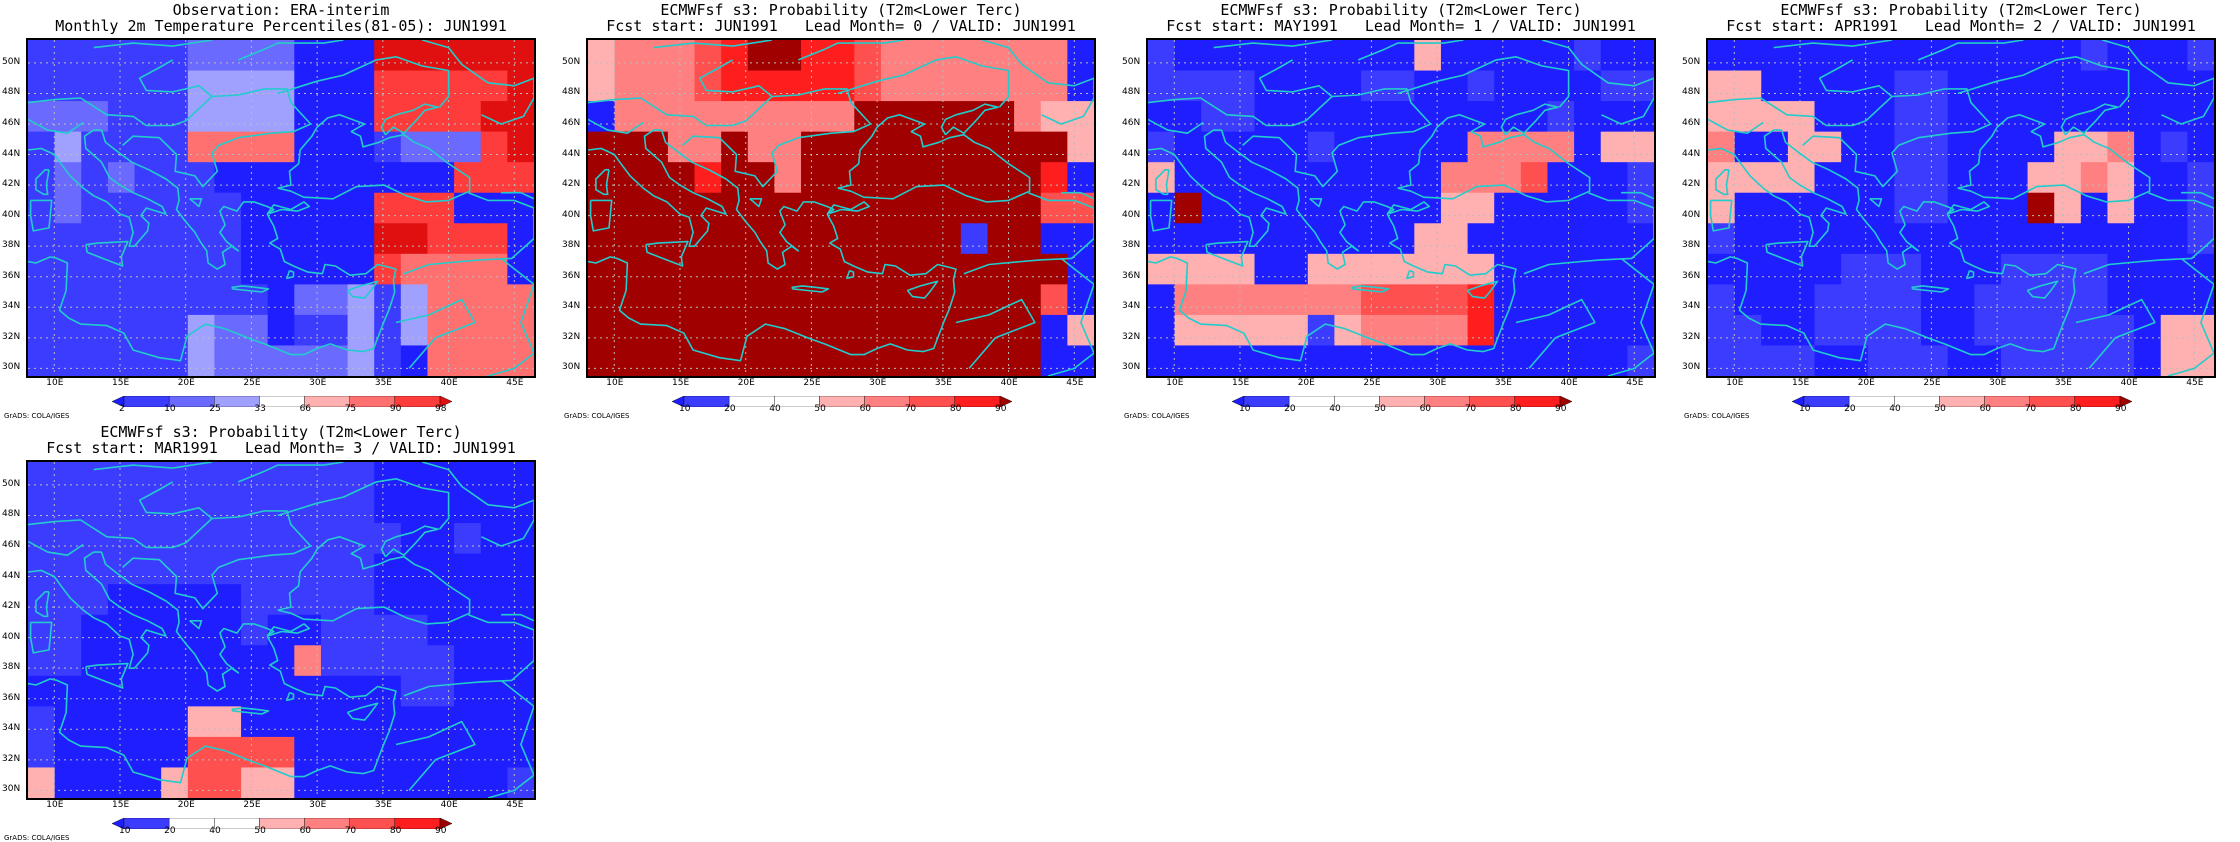  What do you see at coordinates (37, 838) in the screenshot?
I see `grads-credit: GrADS: COLA/IGES` at bounding box center [37, 838].